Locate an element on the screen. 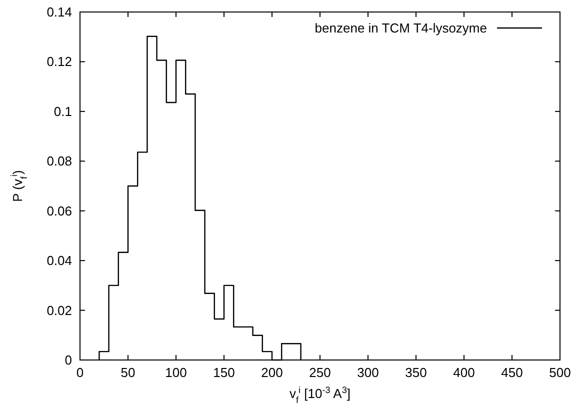 The image size is (571, 410). x-tick-label: 150 is located at coordinates (224, 372).